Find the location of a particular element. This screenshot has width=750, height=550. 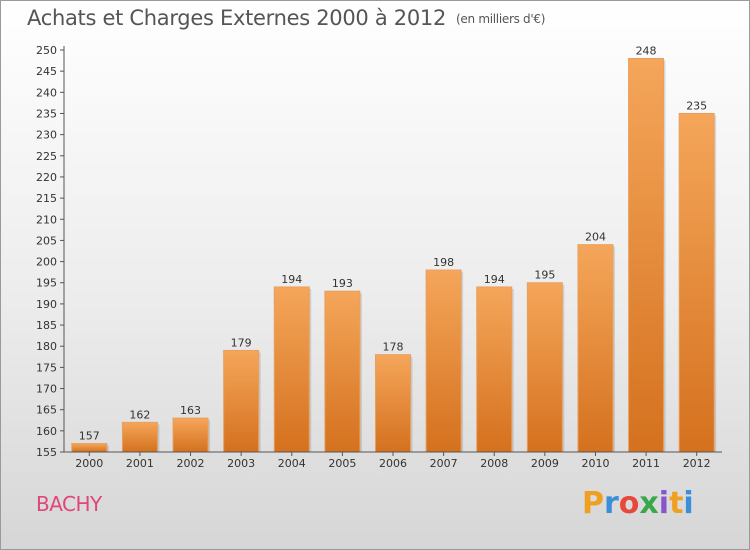

commune-name: BACHY is located at coordinates (69, 504).